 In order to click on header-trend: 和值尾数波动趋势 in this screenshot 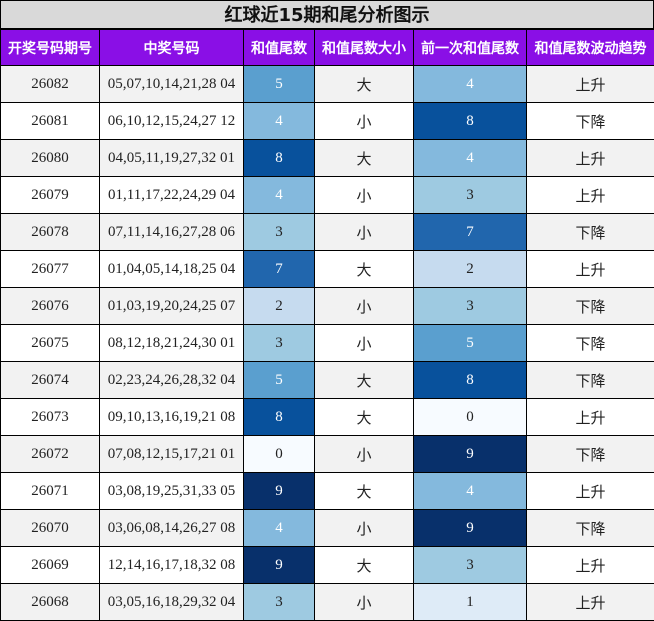, I will do `click(590, 48)`.